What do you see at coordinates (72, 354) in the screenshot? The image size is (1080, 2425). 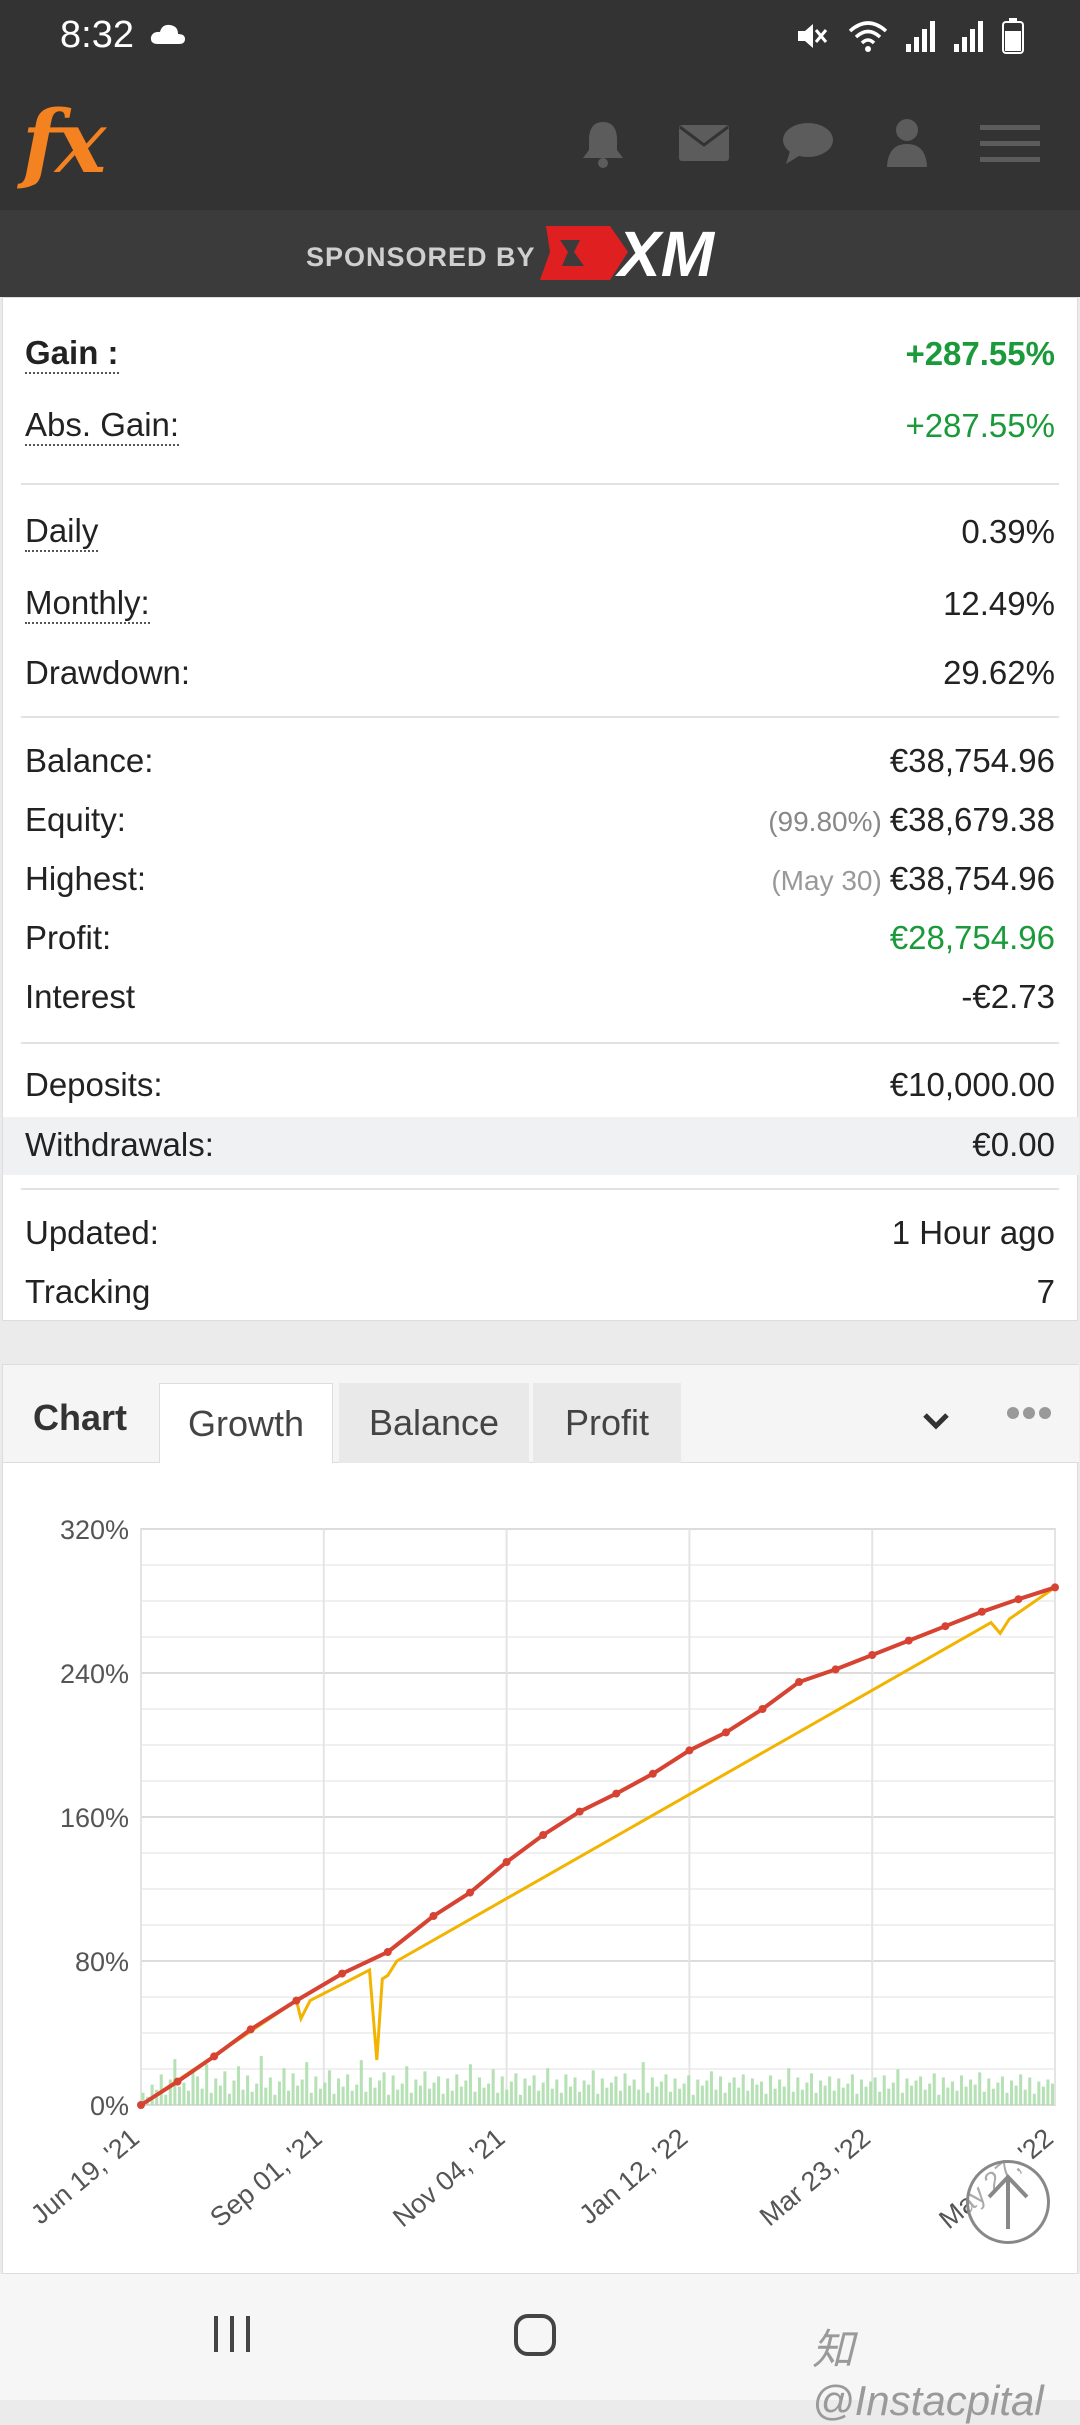 I see `gain-label: Gain :` at bounding box center [72, 354].